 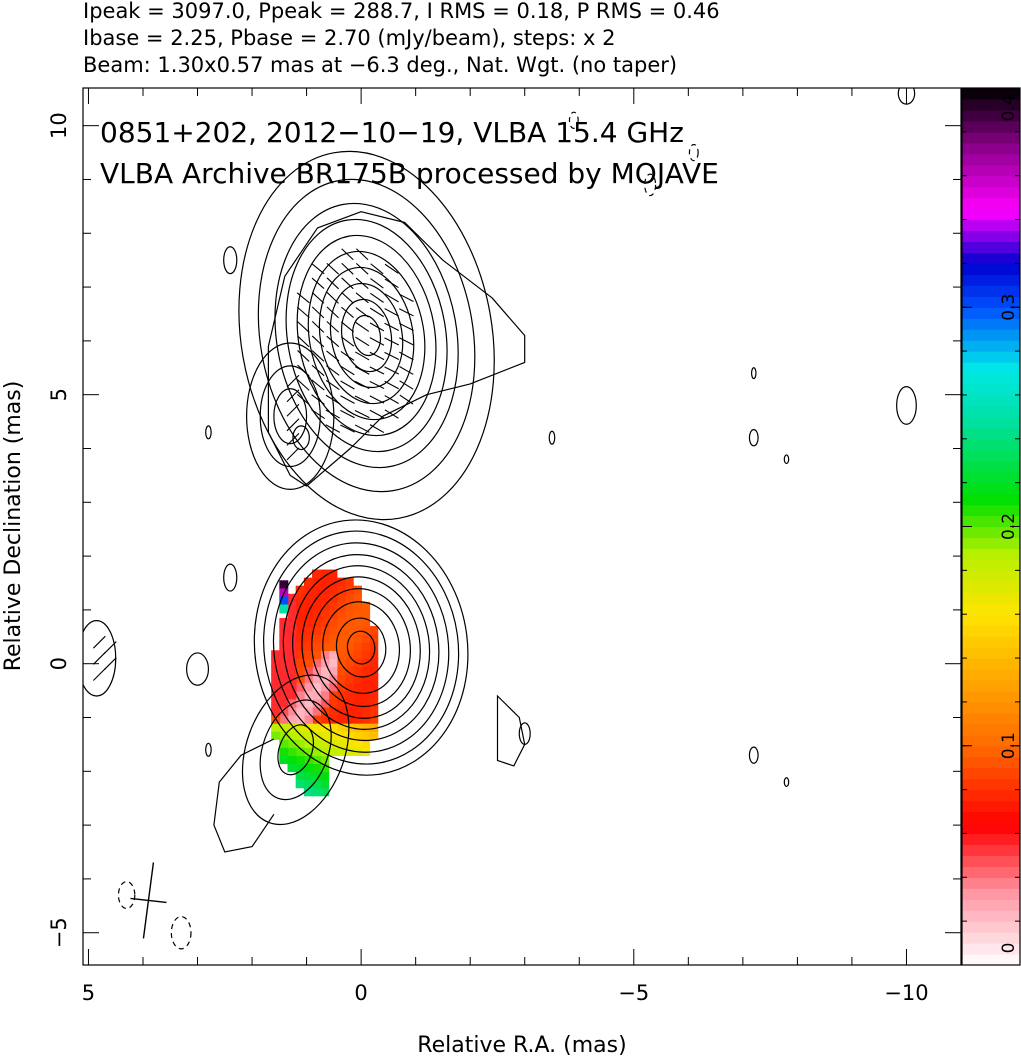 What do you see at coordinates (148, 900) in the screenshot?
I see `beam-marker` at bounding box center [148, 900].